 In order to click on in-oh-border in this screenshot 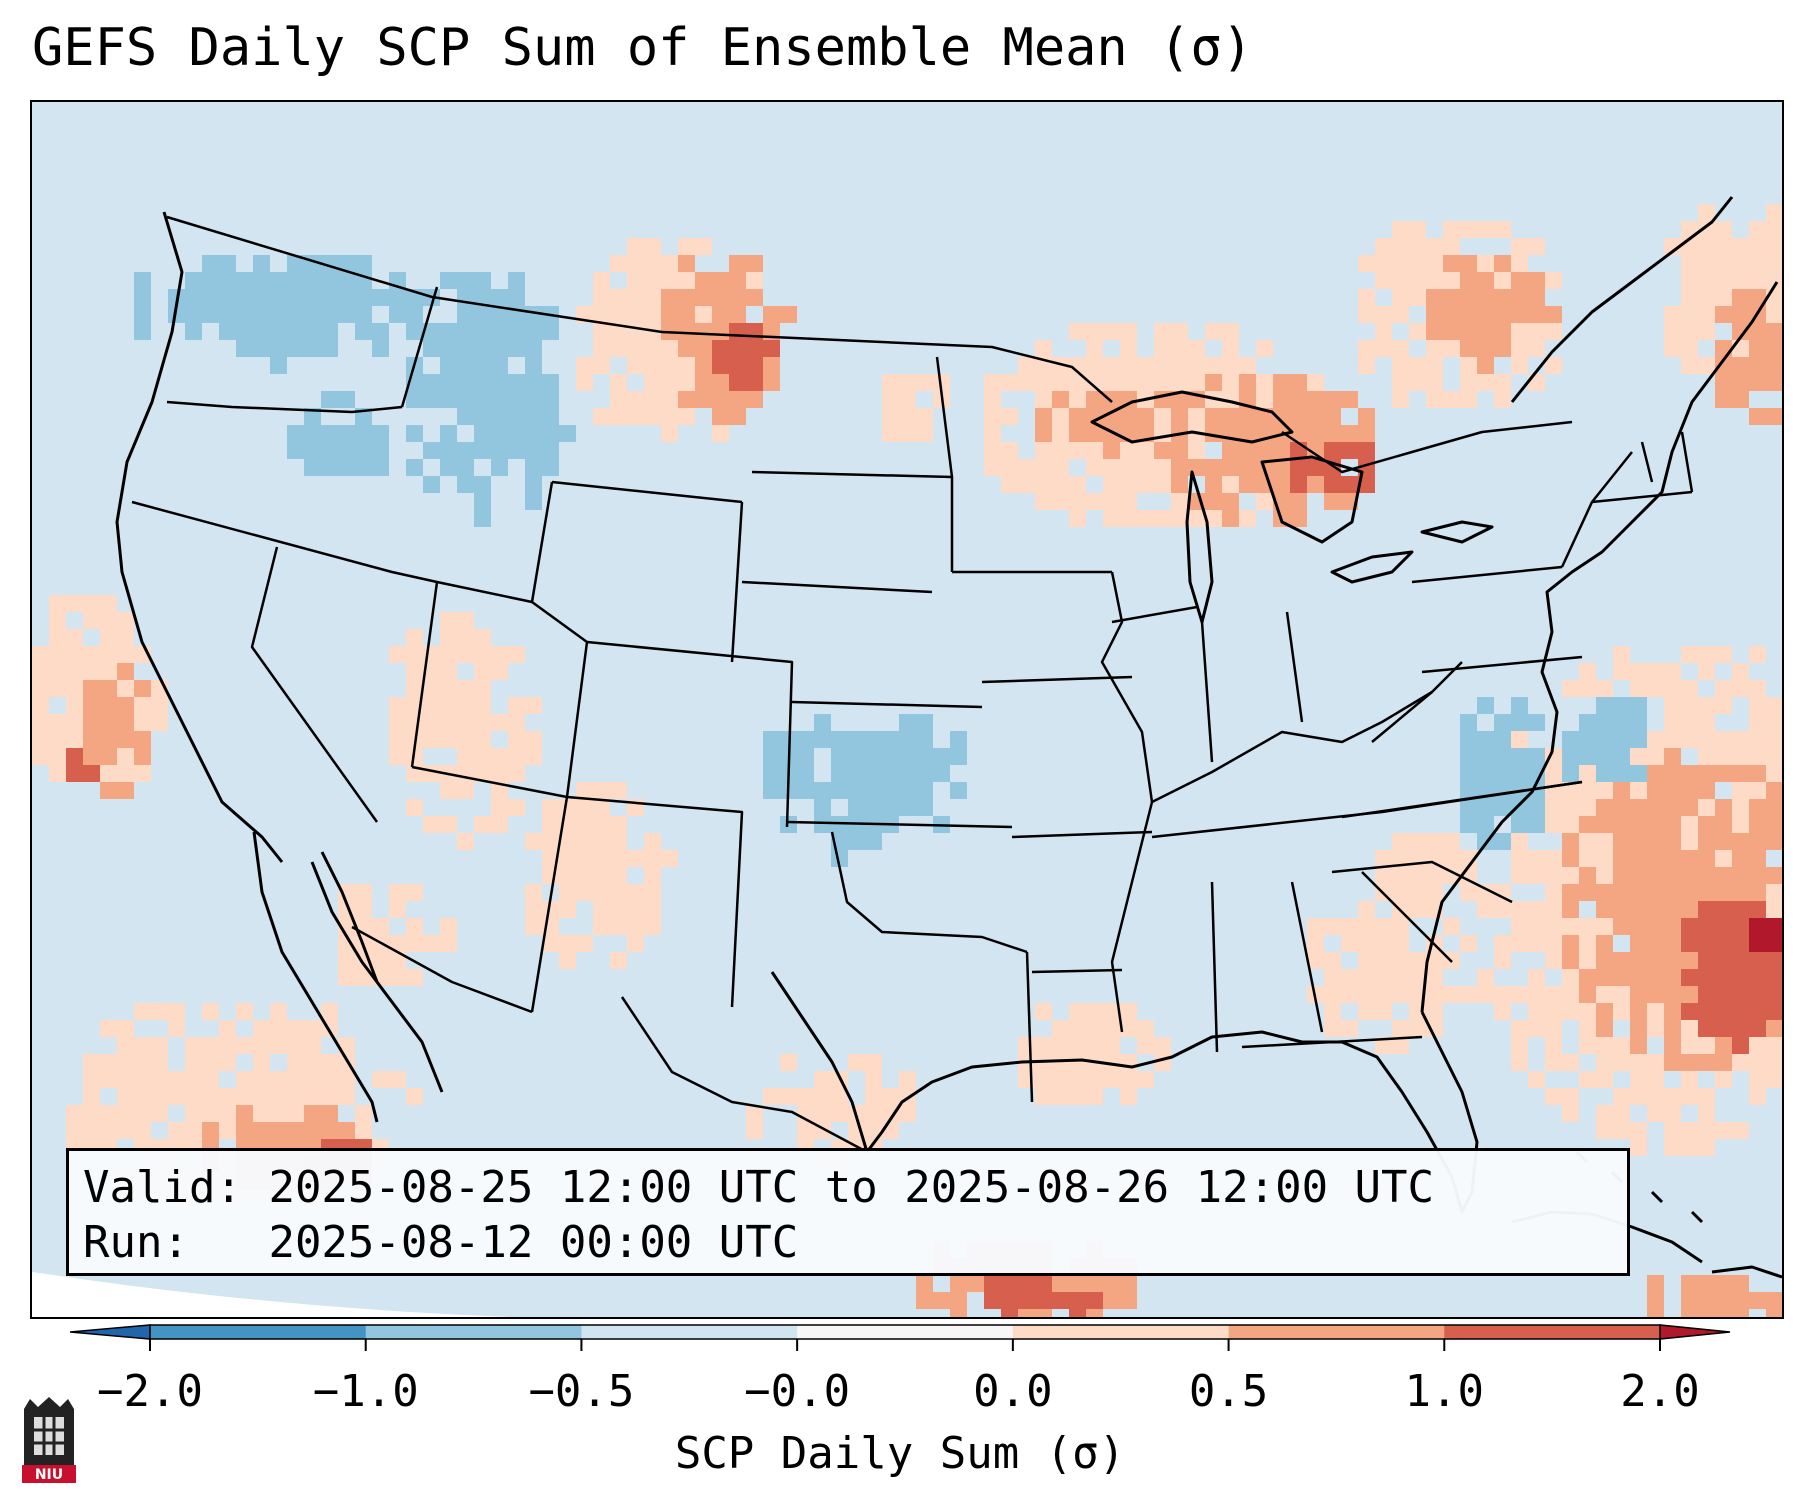, I will do `click(1294, 667)`.